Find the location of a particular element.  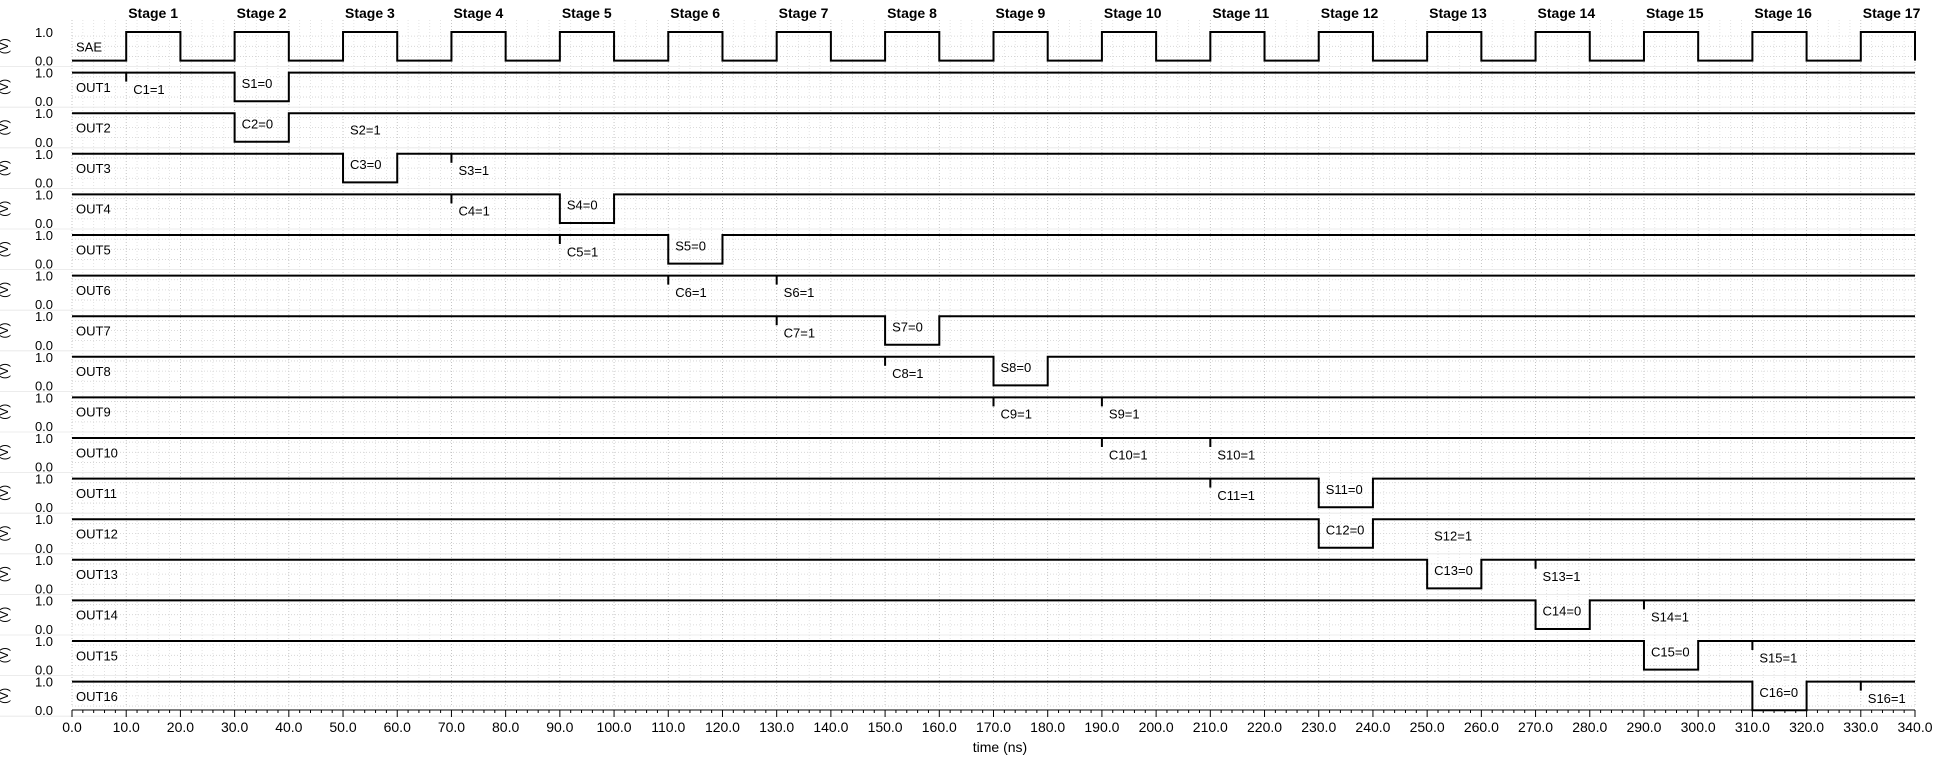

stage-label: Stage 17 is located at coordinates (1892, 13).